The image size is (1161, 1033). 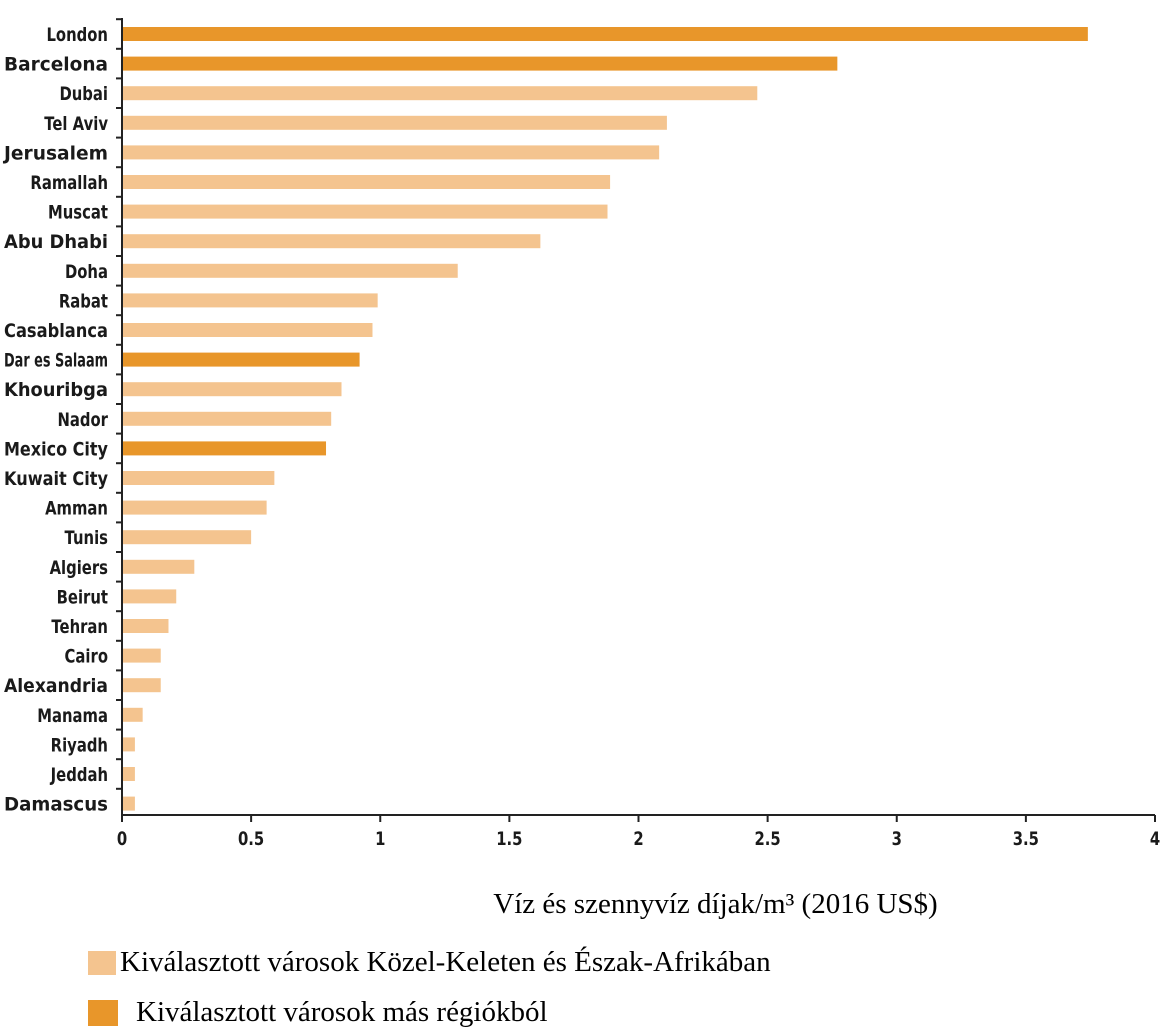 I want to click on bar-doha, so click(x=290, y=270).